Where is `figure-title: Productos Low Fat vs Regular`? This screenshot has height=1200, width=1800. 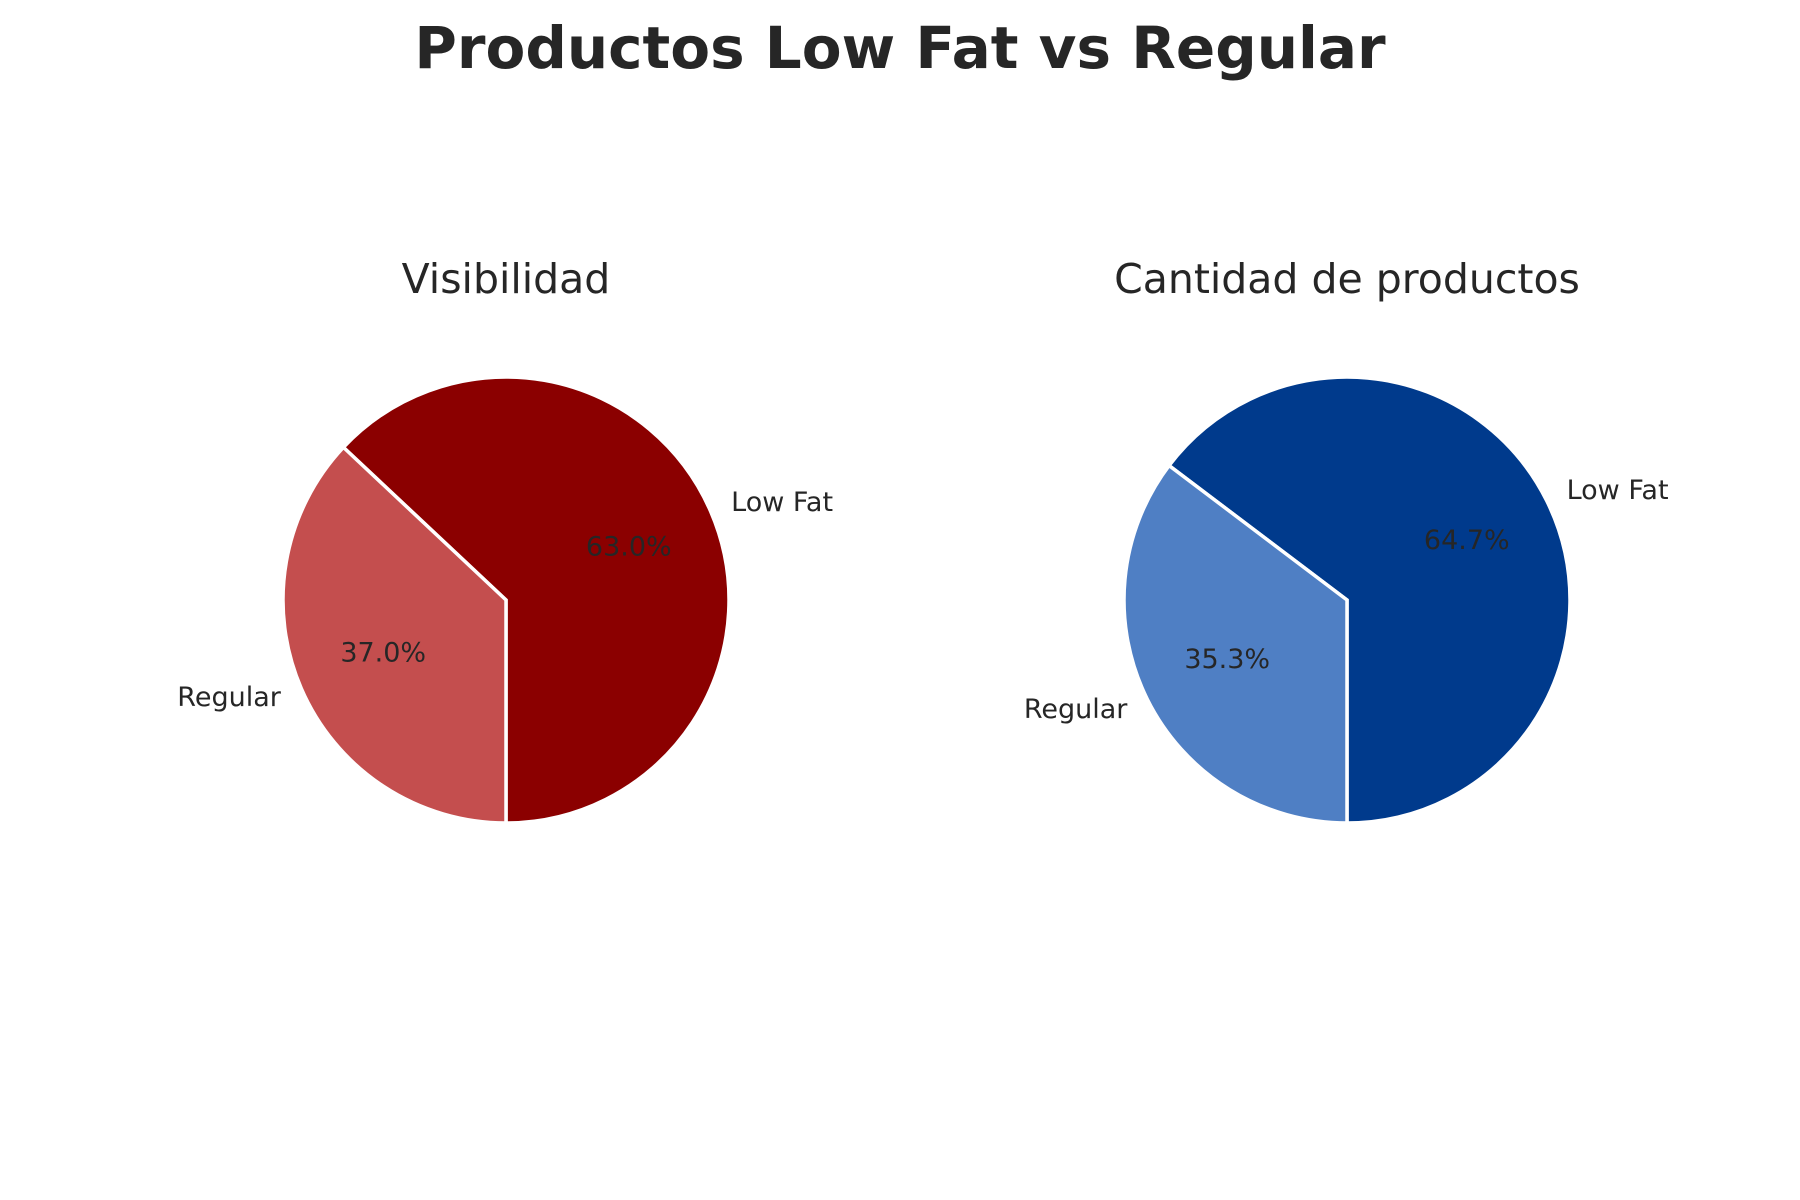 figure-title: Productos Low Fat vs Regular is located at coordinates (900, 48).